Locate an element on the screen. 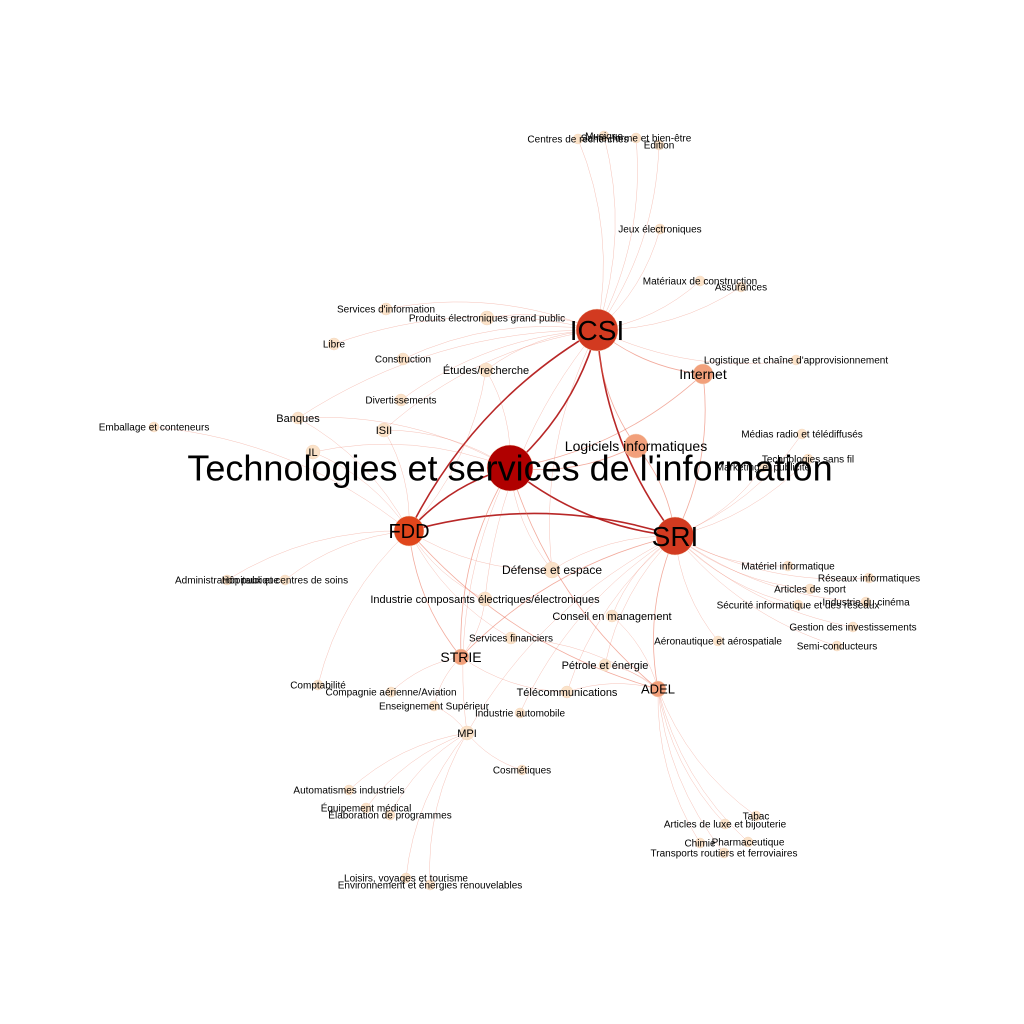  edge-adel-servfin is located at coordinates (584, 663).